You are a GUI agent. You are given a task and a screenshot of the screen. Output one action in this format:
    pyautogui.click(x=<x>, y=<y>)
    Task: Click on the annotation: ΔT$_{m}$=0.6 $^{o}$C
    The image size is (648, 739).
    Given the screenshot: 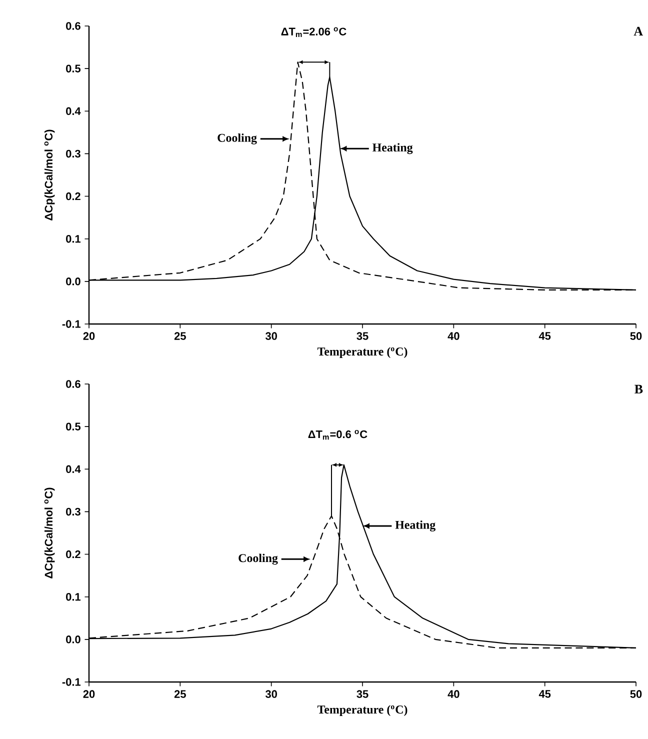 What is the action you would take?
    pyautogui.click(x=338, y=435)
    